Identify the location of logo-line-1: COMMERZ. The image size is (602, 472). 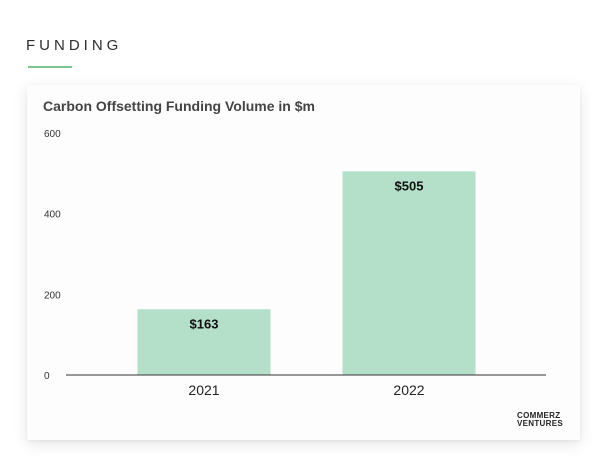
(539, 415).